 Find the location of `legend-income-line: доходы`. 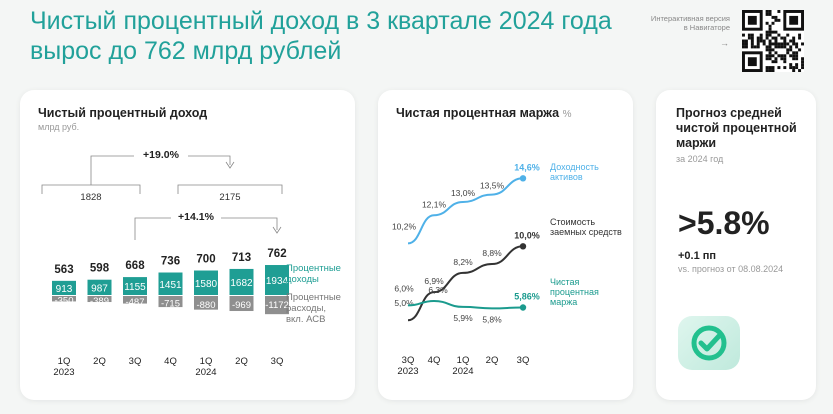

legend-income-line: доходы is located at coordinates (302, 279).